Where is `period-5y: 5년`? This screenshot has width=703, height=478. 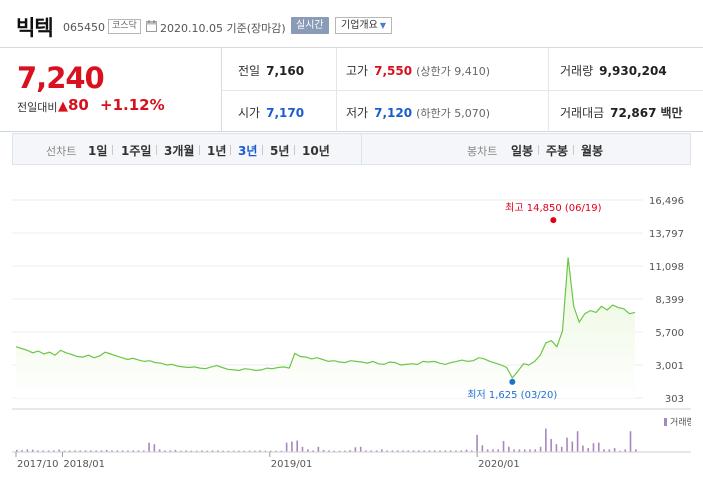
period-5y: 5년 is located at coordinates (280, 151).